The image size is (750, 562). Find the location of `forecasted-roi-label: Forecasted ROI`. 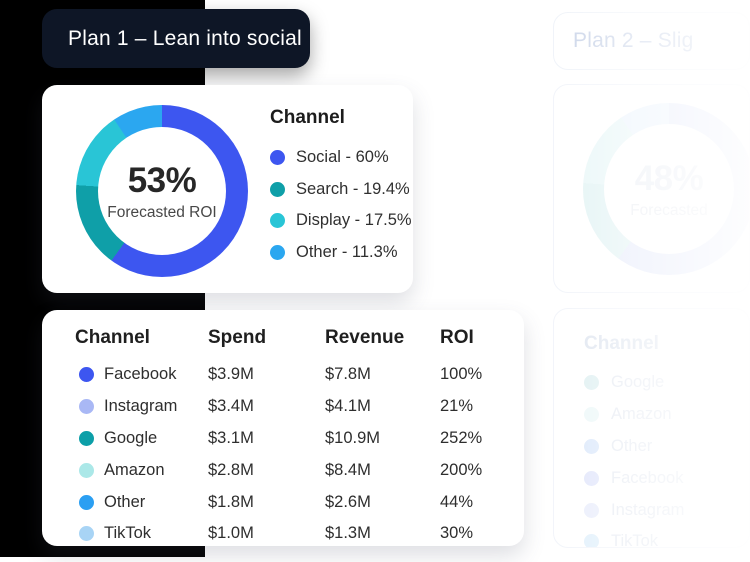

forecasted-roi-label: Forecasted ROI is located at coordinates (162, 212).